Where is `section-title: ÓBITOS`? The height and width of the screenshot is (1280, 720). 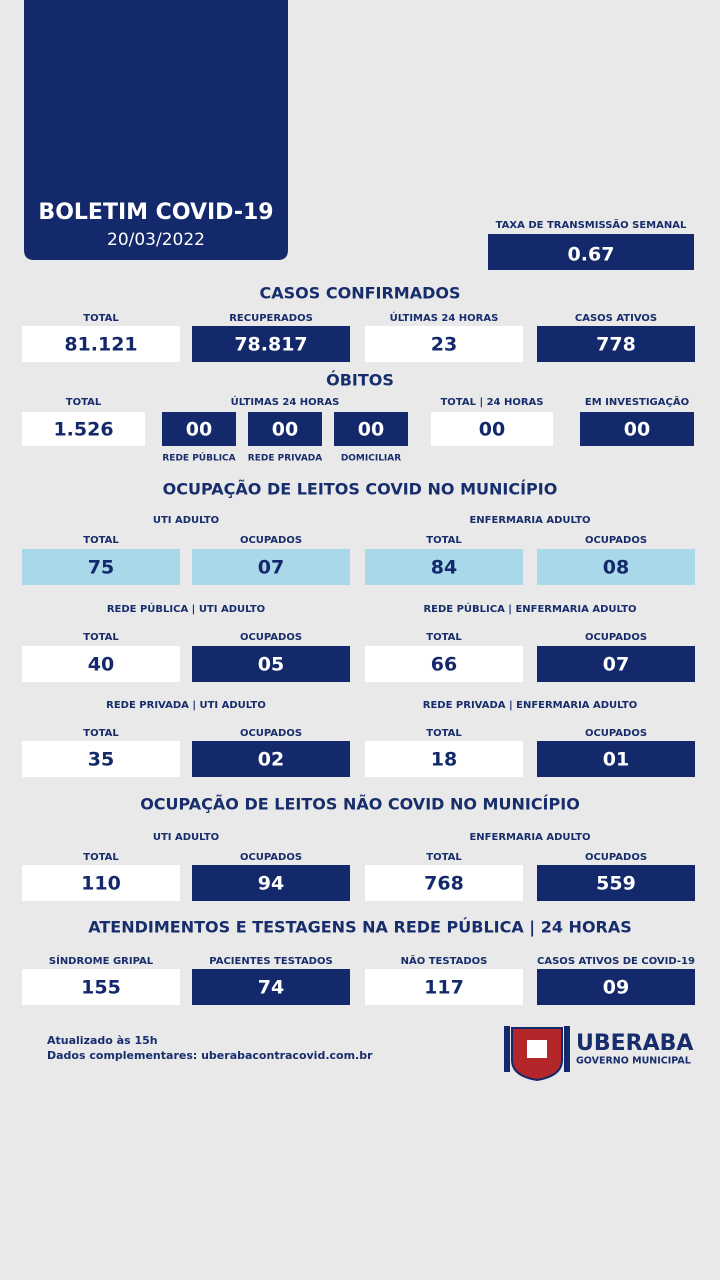
section-title: ÓBITOS is located at coordinates (360, 380).